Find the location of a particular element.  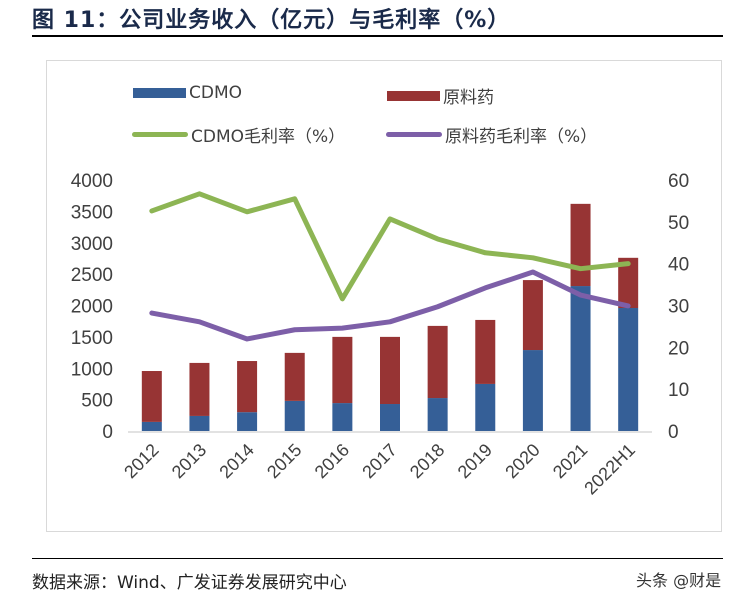

right-axis-tick: 50 is located at coordinates (678, 223).